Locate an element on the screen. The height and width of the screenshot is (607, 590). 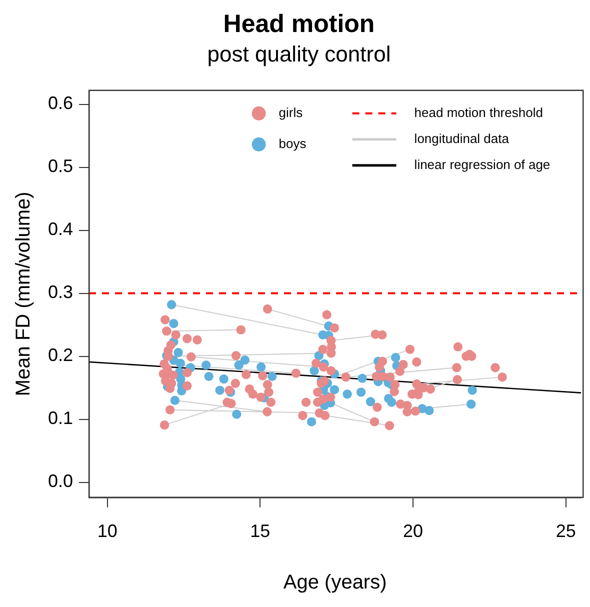
y-tick-label: 0.3 is located at coordinates (61, 292).